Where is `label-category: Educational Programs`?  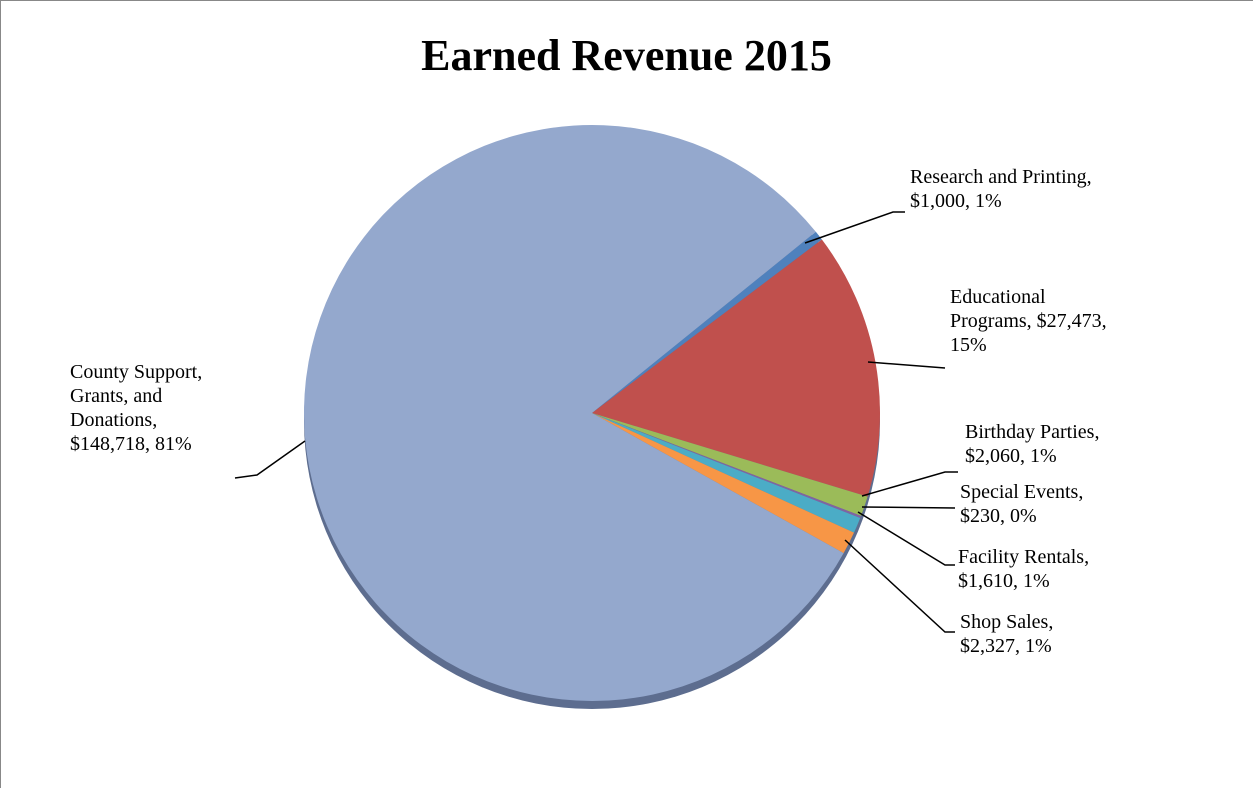
label-category: Educational Programs is located at coordinates (998, 309).